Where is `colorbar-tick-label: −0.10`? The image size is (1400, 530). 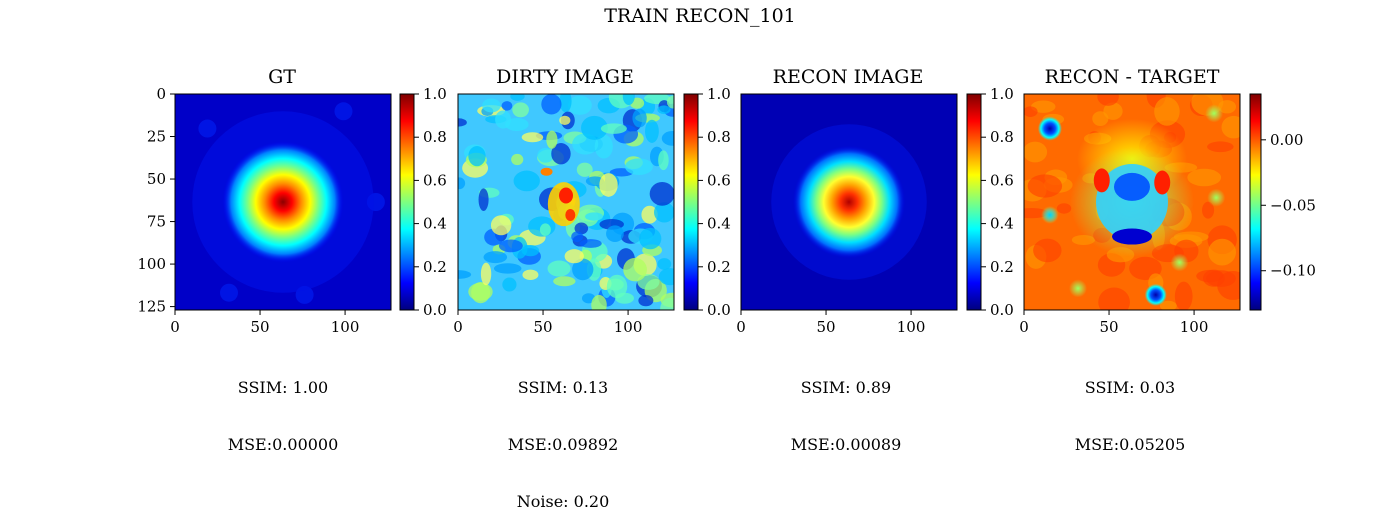
colorbar-tick-label: −0.10 is located at coordinates (1293, 271).